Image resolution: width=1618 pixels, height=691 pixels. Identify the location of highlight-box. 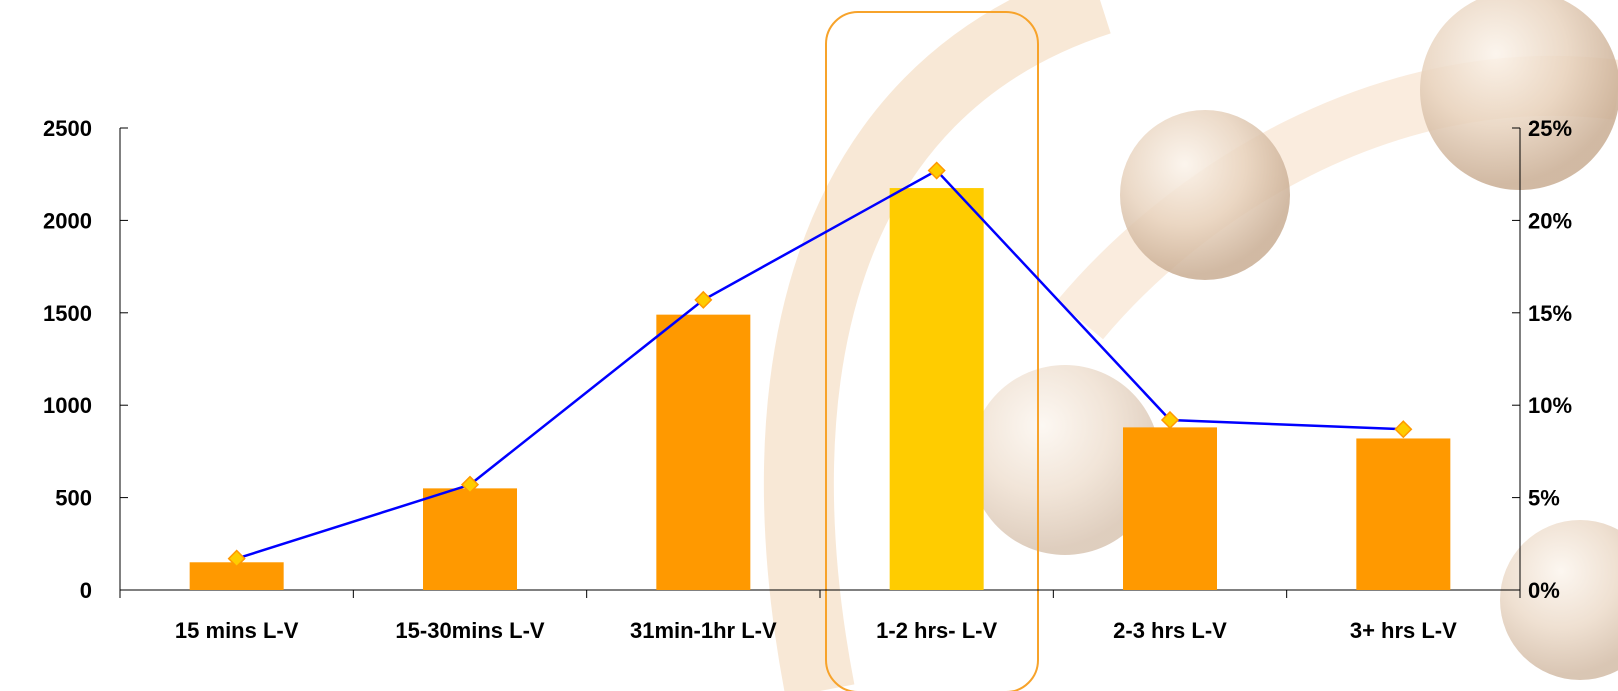
(932, 351).